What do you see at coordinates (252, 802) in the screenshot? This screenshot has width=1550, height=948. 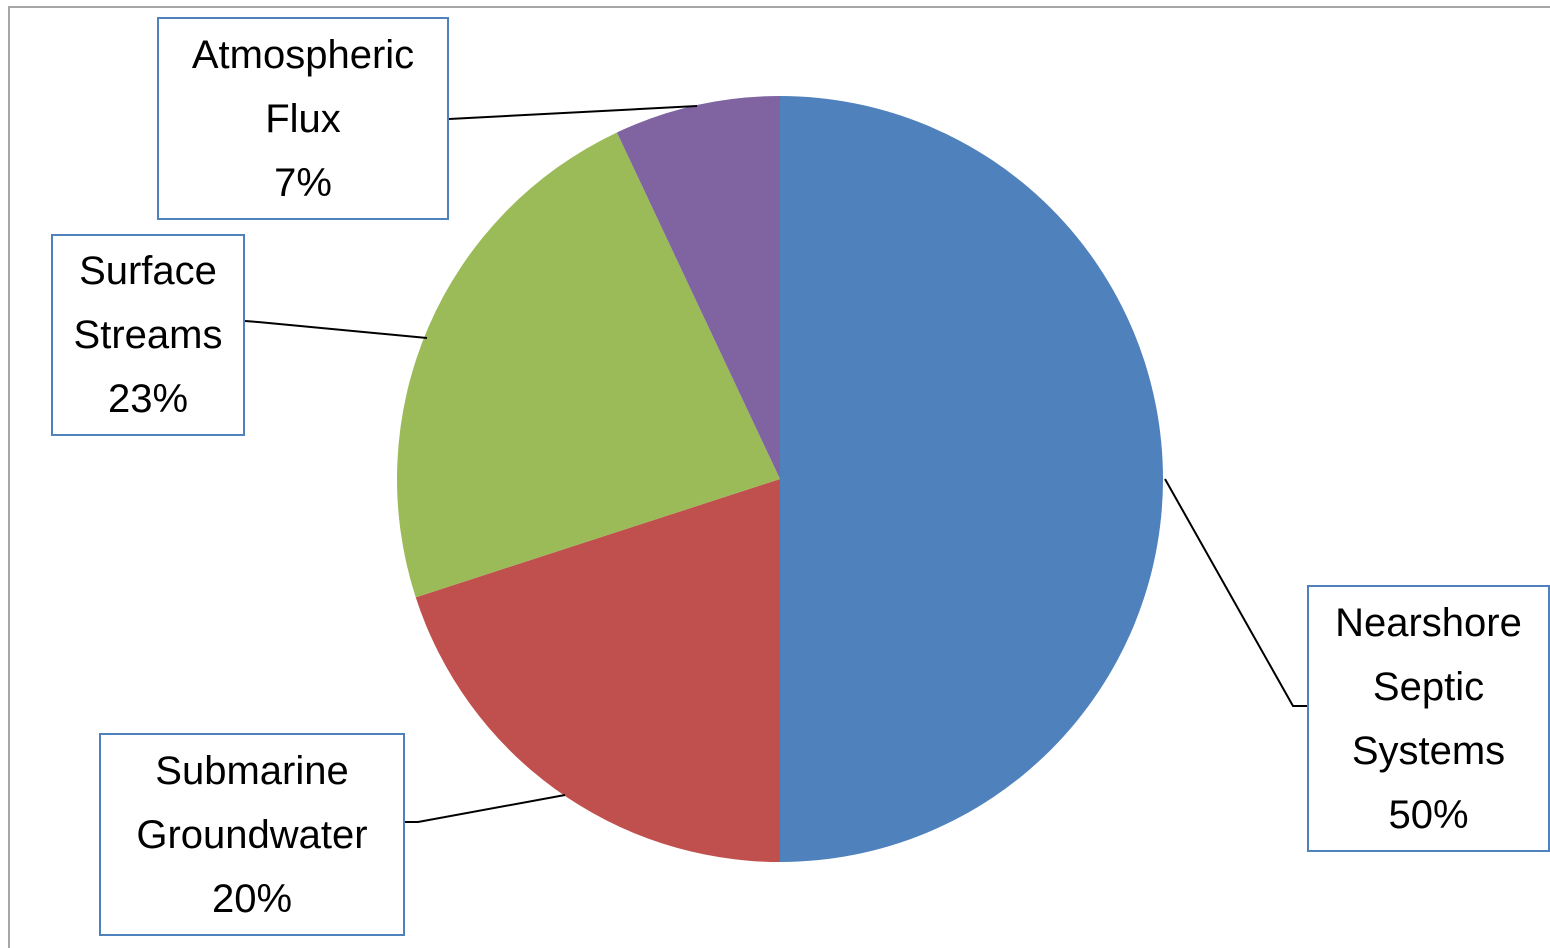 I see `category-label: Submarine Groundwater` at bounding box center [252, 802].